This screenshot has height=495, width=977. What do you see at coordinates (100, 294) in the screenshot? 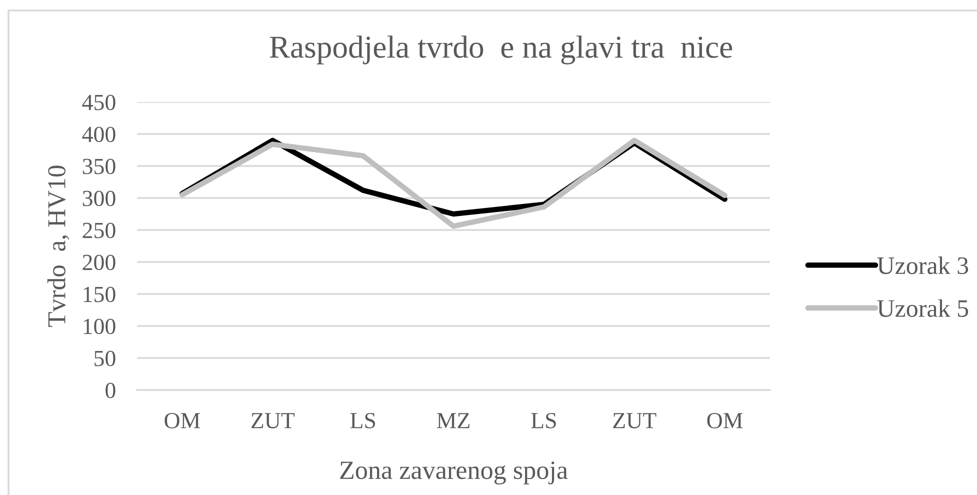
I see `y-tick-label: 150` at bounding box center [100, 294].